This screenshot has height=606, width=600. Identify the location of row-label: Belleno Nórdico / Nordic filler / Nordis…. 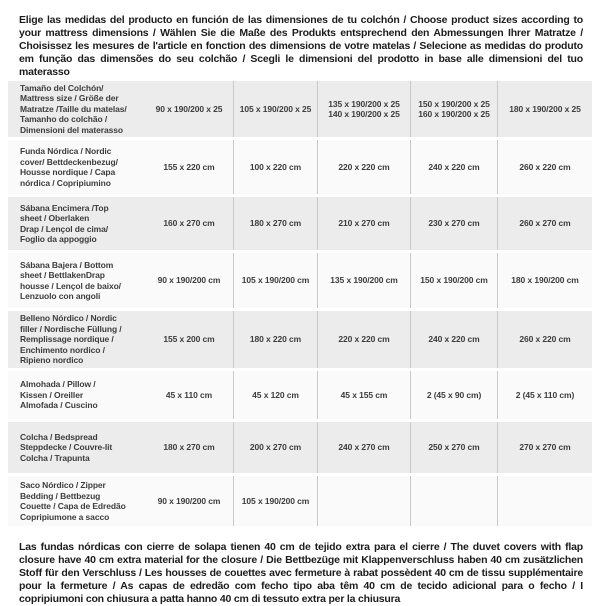
(71, 339).